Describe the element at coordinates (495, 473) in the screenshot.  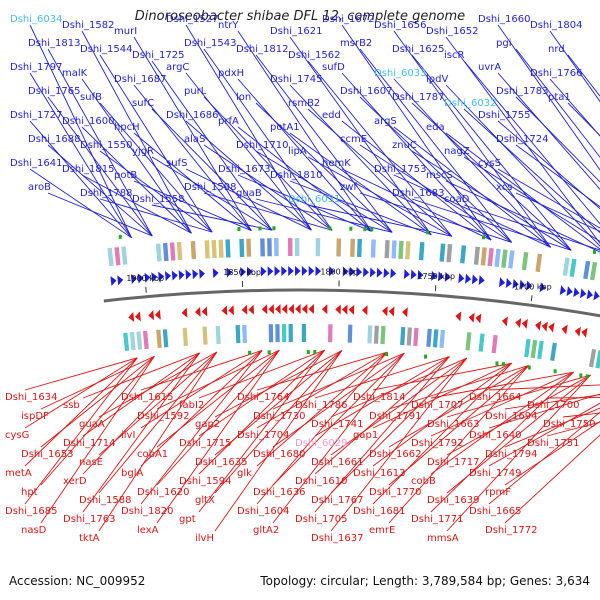
I see `reverse-gene-label: Dshi_1749` at that location.